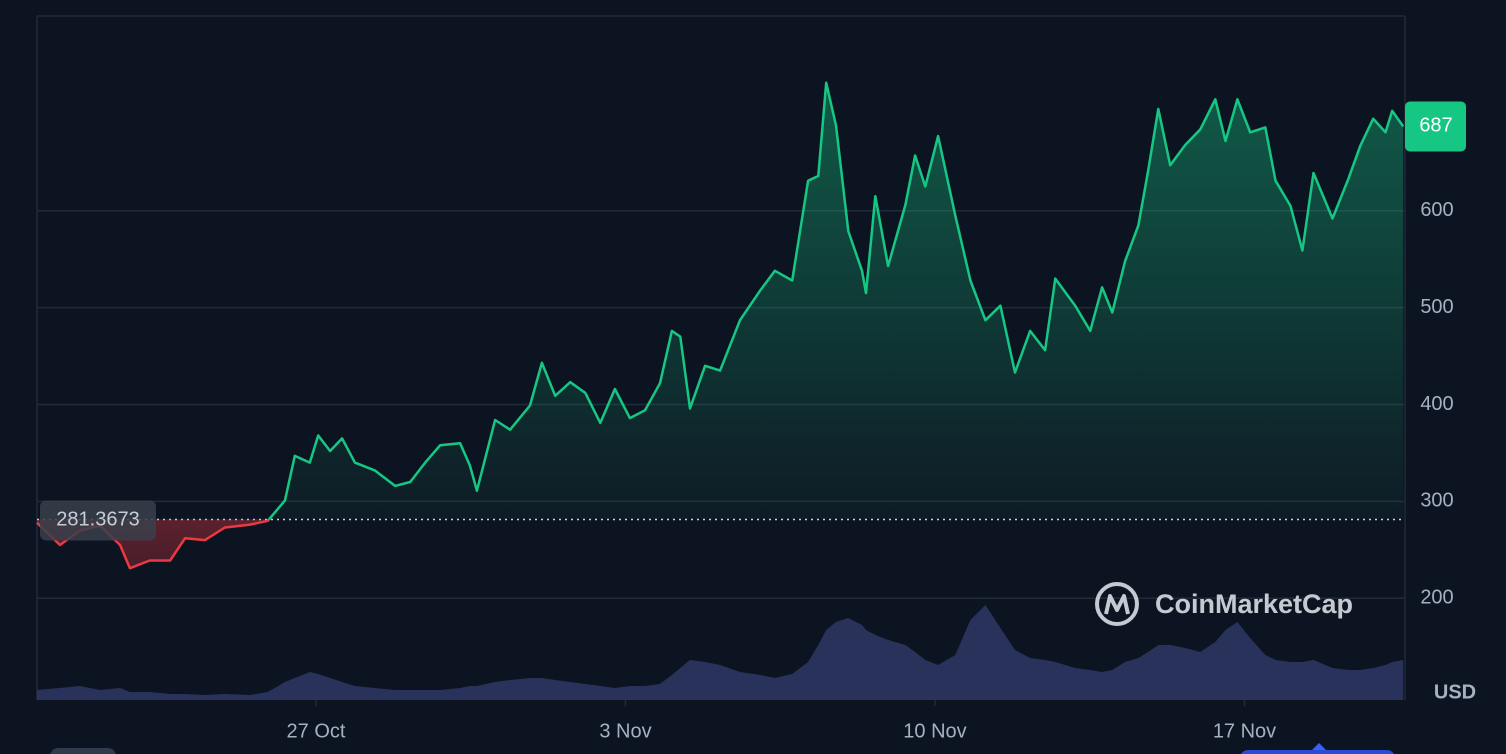 Image resolution: width=1506 pixels, height=754 pixels. I want to click on y-tick-label: 400, so click(1436, 404).